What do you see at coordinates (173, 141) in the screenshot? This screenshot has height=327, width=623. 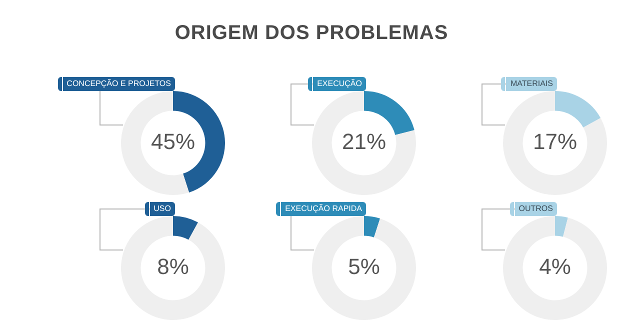 I see `data-label: 45%` at bounding box center [173, 141].